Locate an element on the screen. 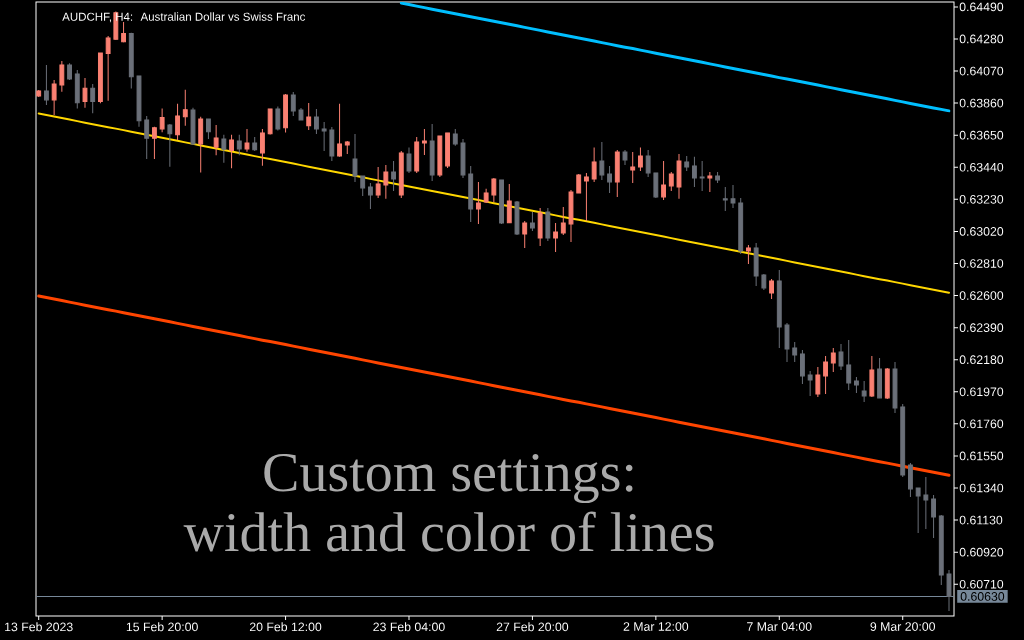  x-tick-label: 20 Feb 12:00 is located at coordinates (285, 627).